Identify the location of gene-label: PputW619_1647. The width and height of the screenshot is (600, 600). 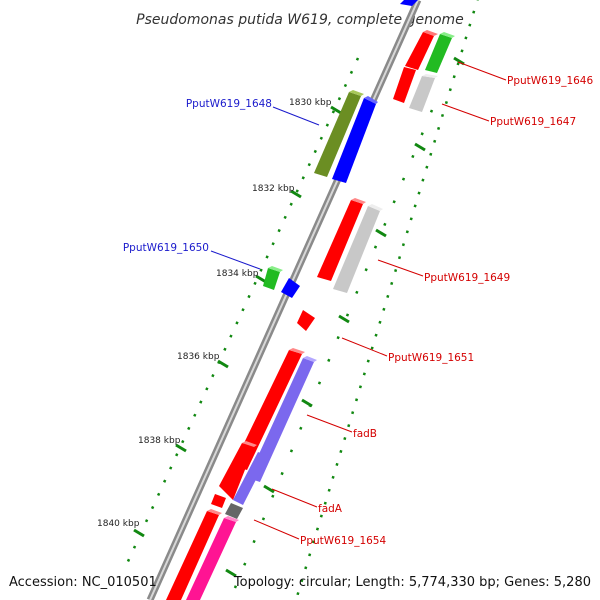
(533, 122).